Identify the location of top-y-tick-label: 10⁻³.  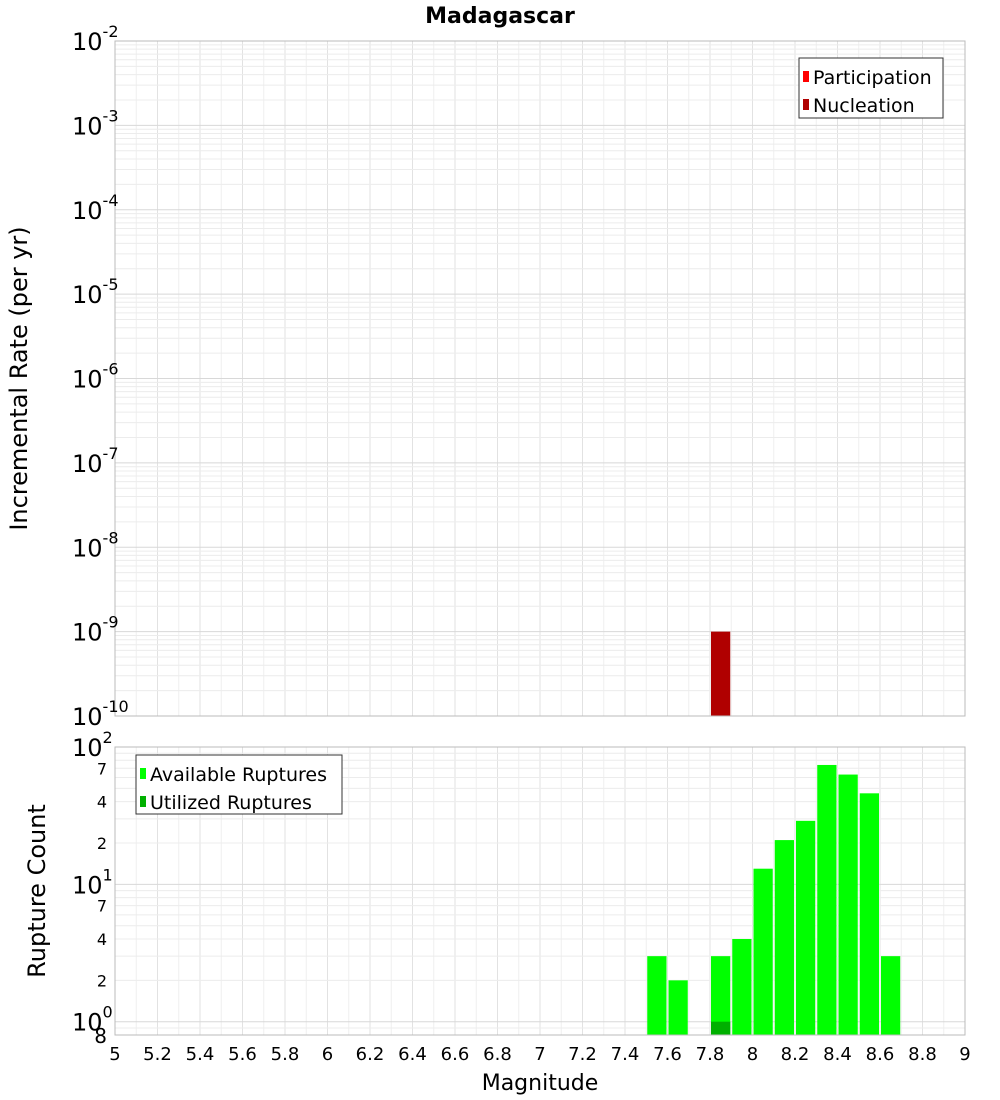
(95, 123).